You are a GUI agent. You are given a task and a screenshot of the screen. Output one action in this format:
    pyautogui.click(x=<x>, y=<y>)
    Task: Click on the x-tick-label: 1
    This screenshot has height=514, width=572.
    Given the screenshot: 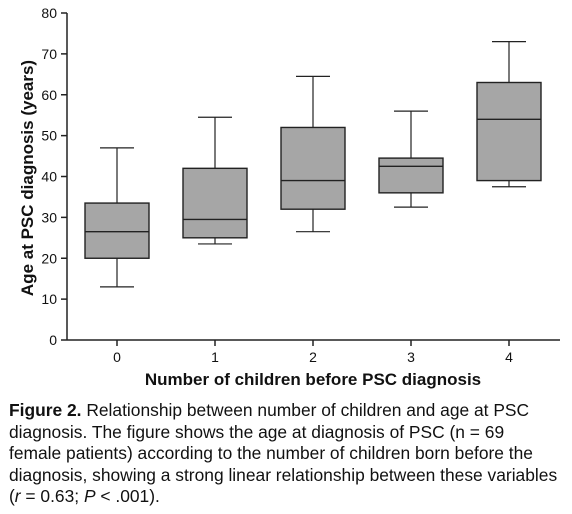 What is the action you would take?
    pyautogui.click(x=215, y=357)
    